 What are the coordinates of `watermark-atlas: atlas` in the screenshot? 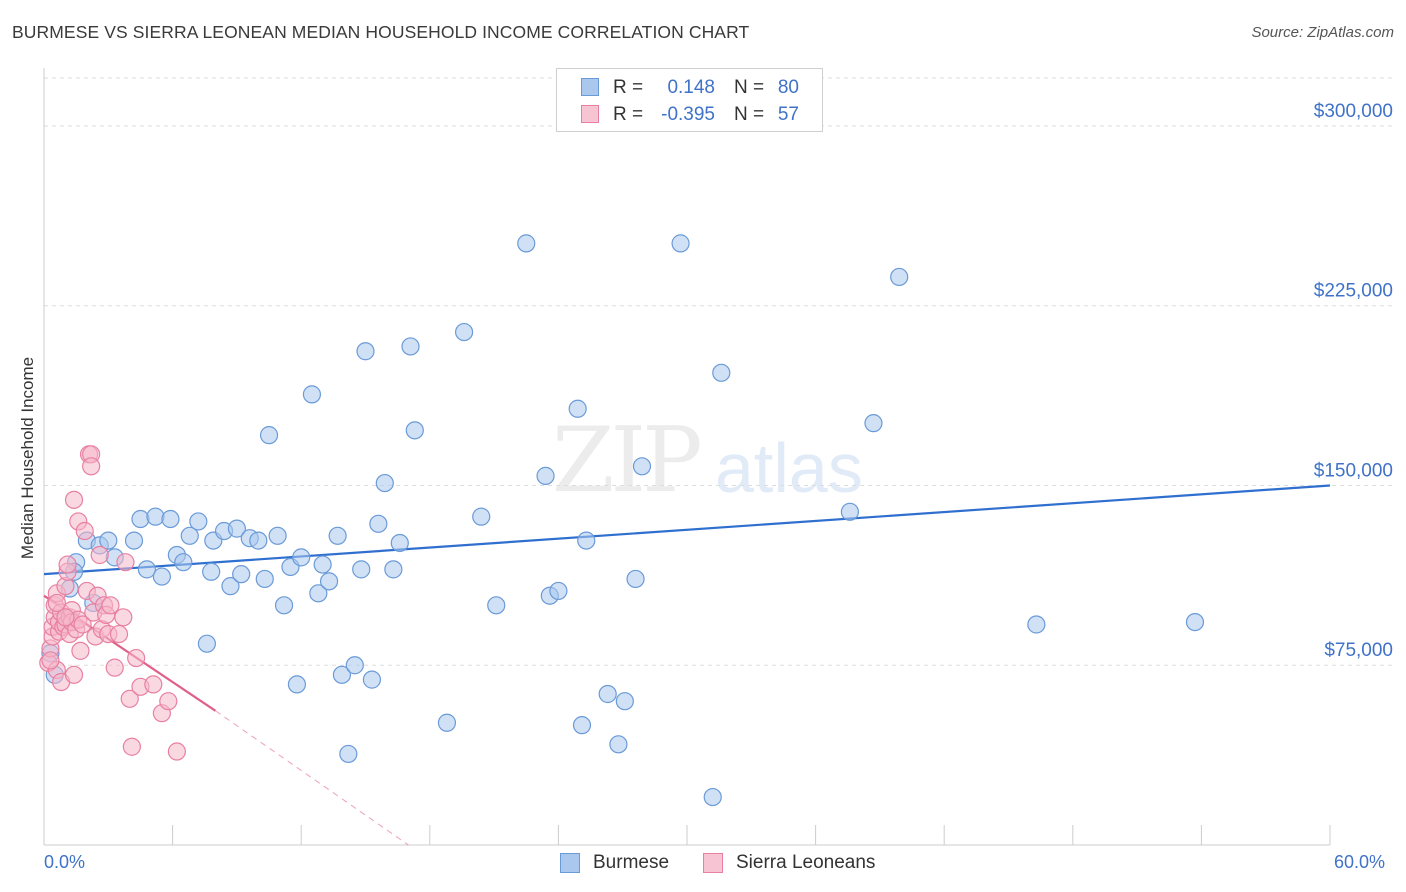 It's located at (789, 468).